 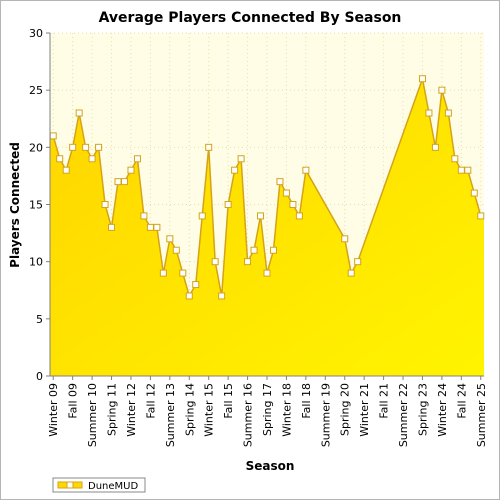 I want to click on legend: DuneMUD, so click(x=99, y=485).